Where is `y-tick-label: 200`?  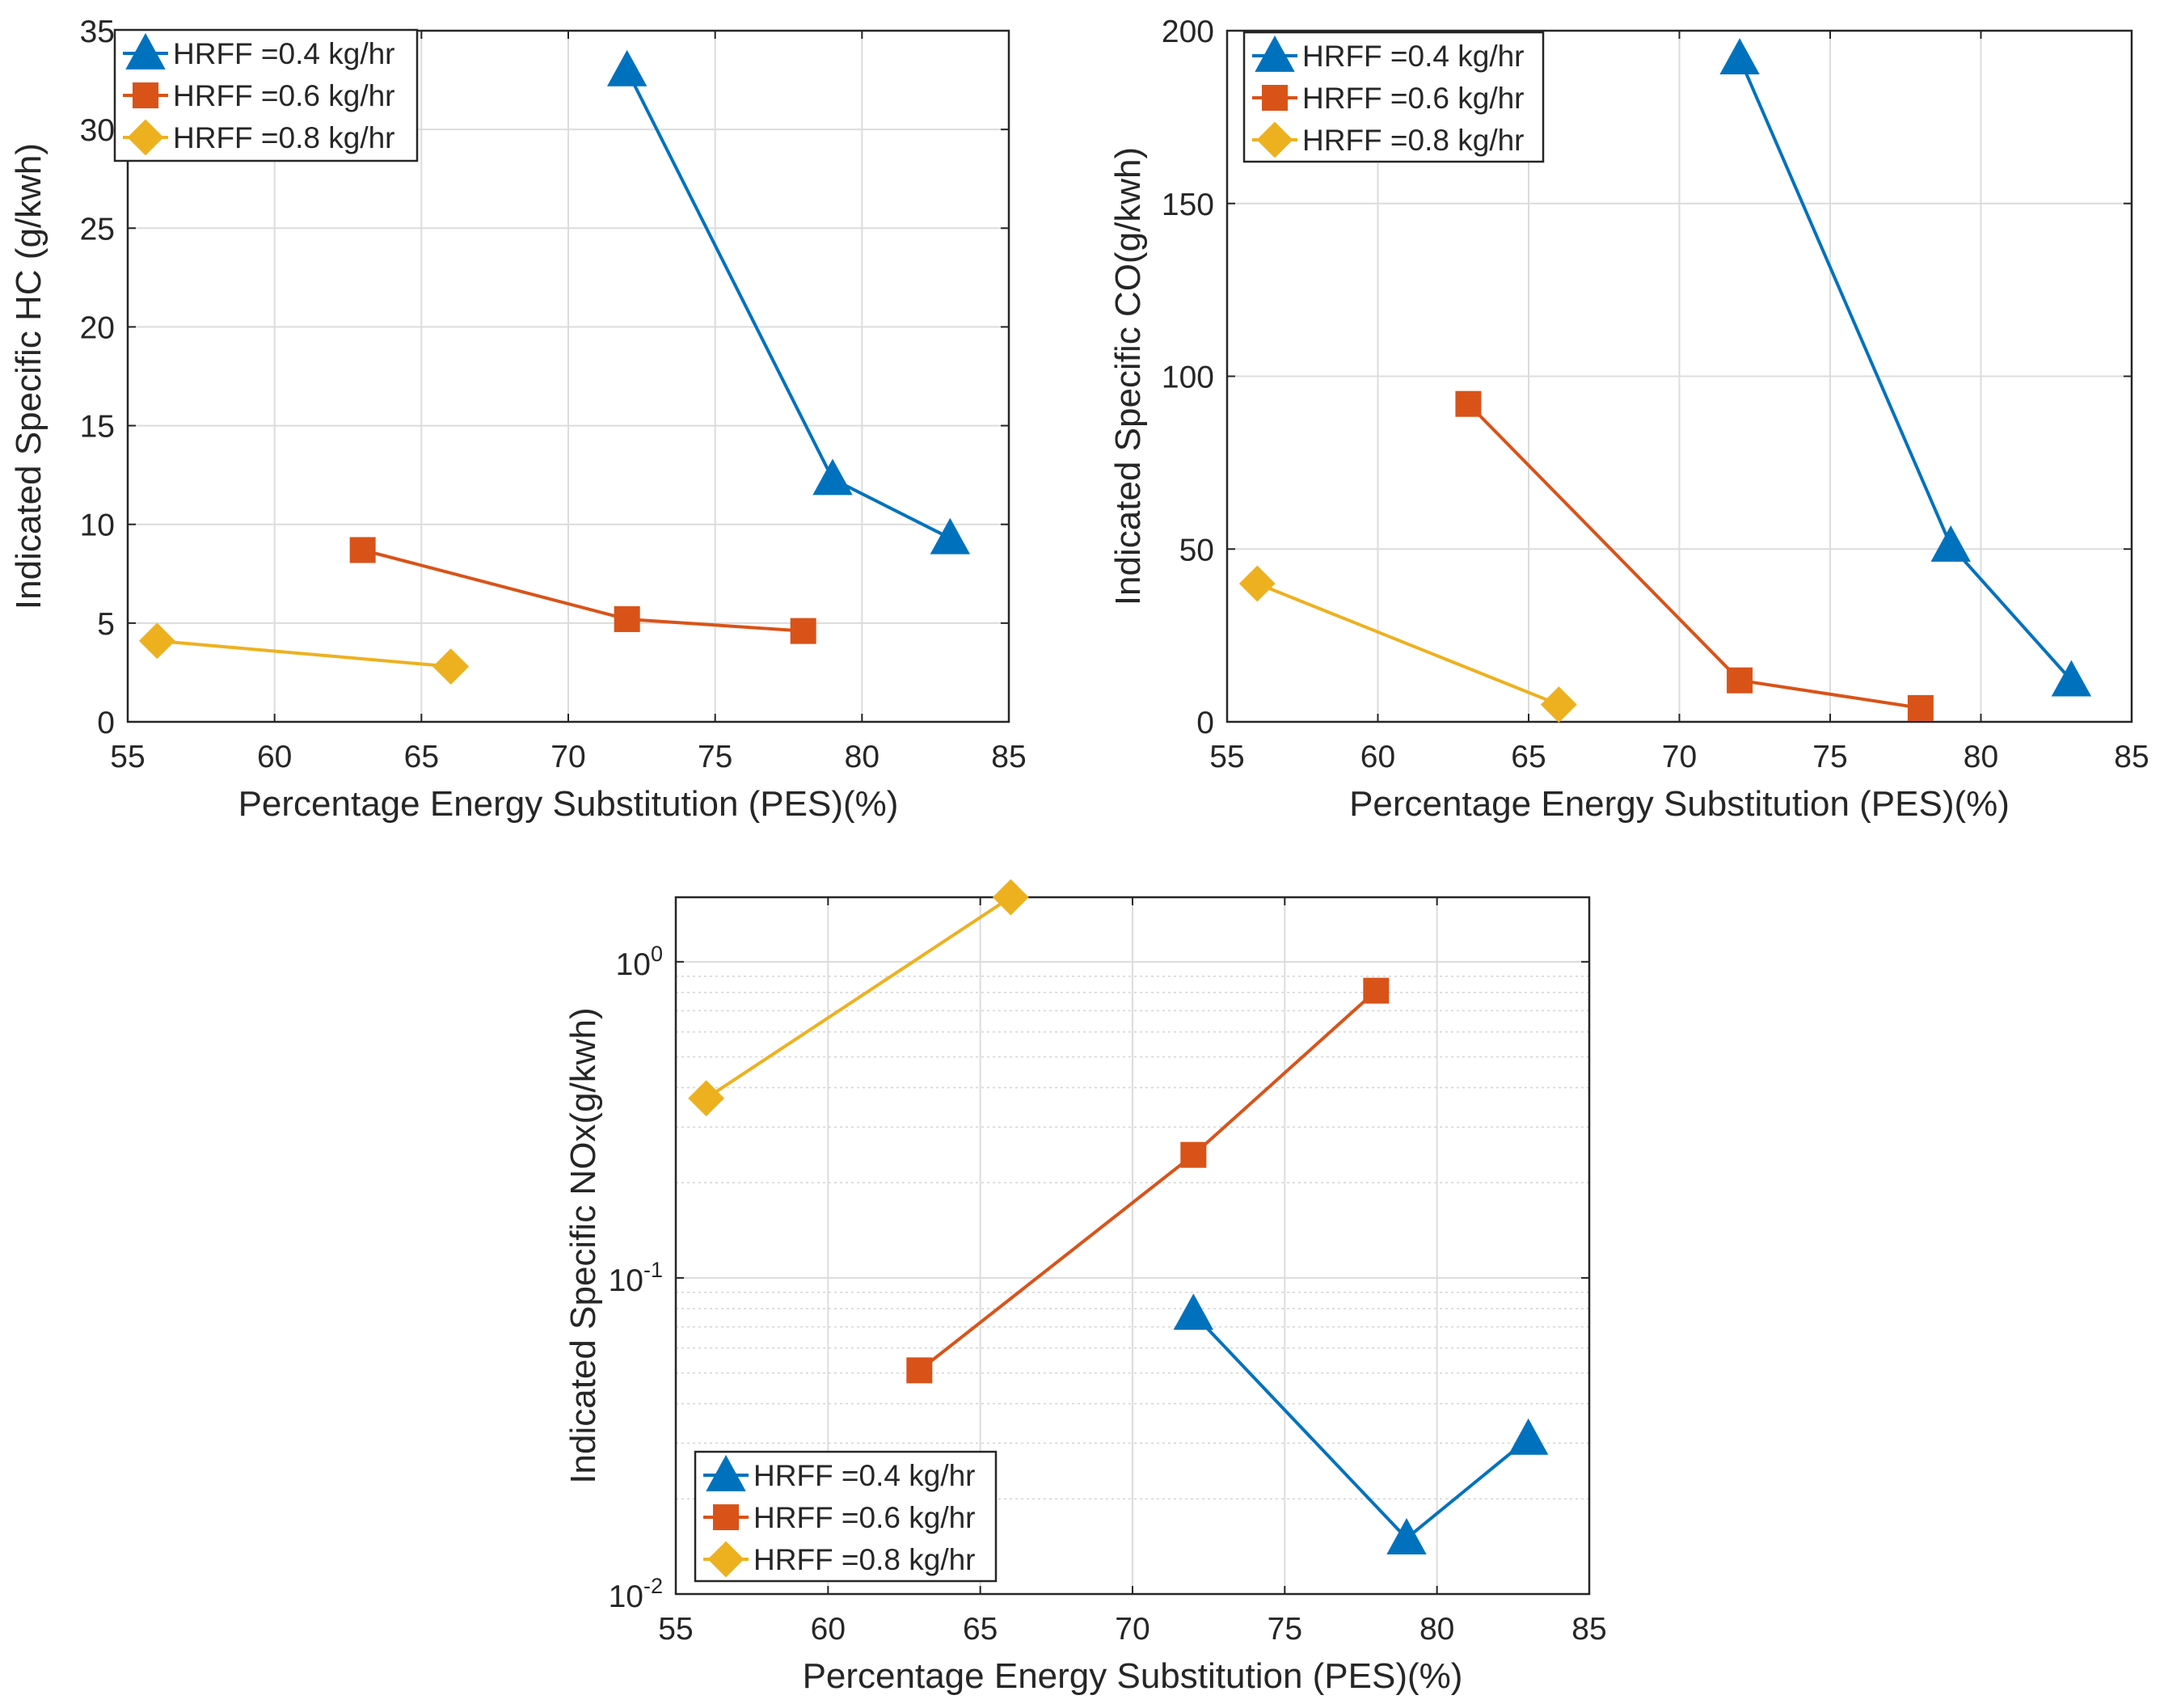
y-tick-label: 200 is located at coordinates (1188, 32).